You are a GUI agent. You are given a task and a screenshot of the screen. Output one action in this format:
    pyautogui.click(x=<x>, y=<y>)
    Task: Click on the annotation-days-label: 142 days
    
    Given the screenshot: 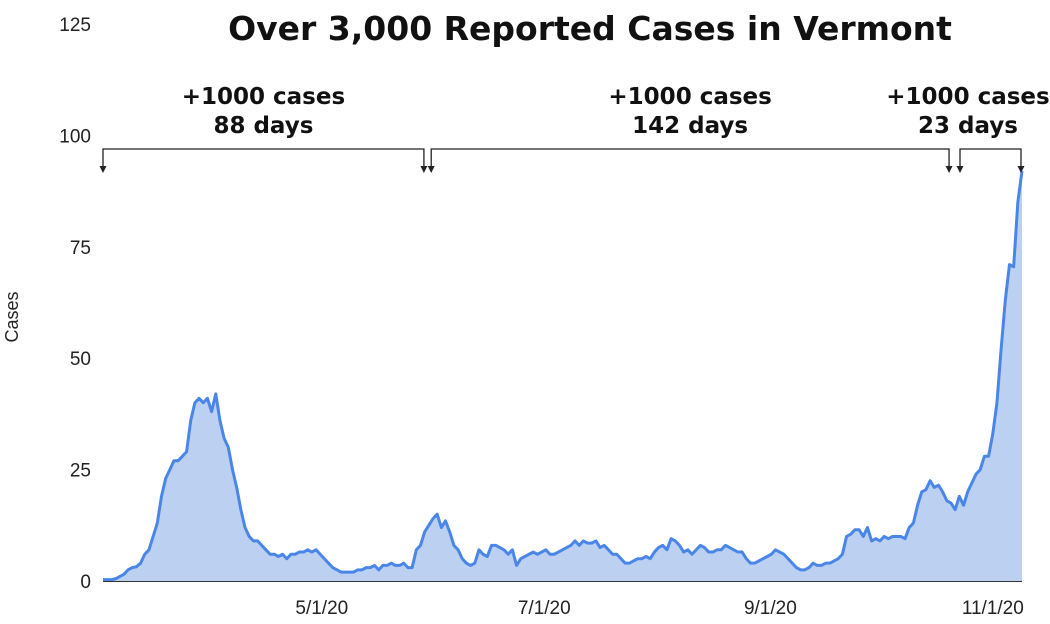 What is the action you would take?
    pyautogui.click(x=690, y=126)
    